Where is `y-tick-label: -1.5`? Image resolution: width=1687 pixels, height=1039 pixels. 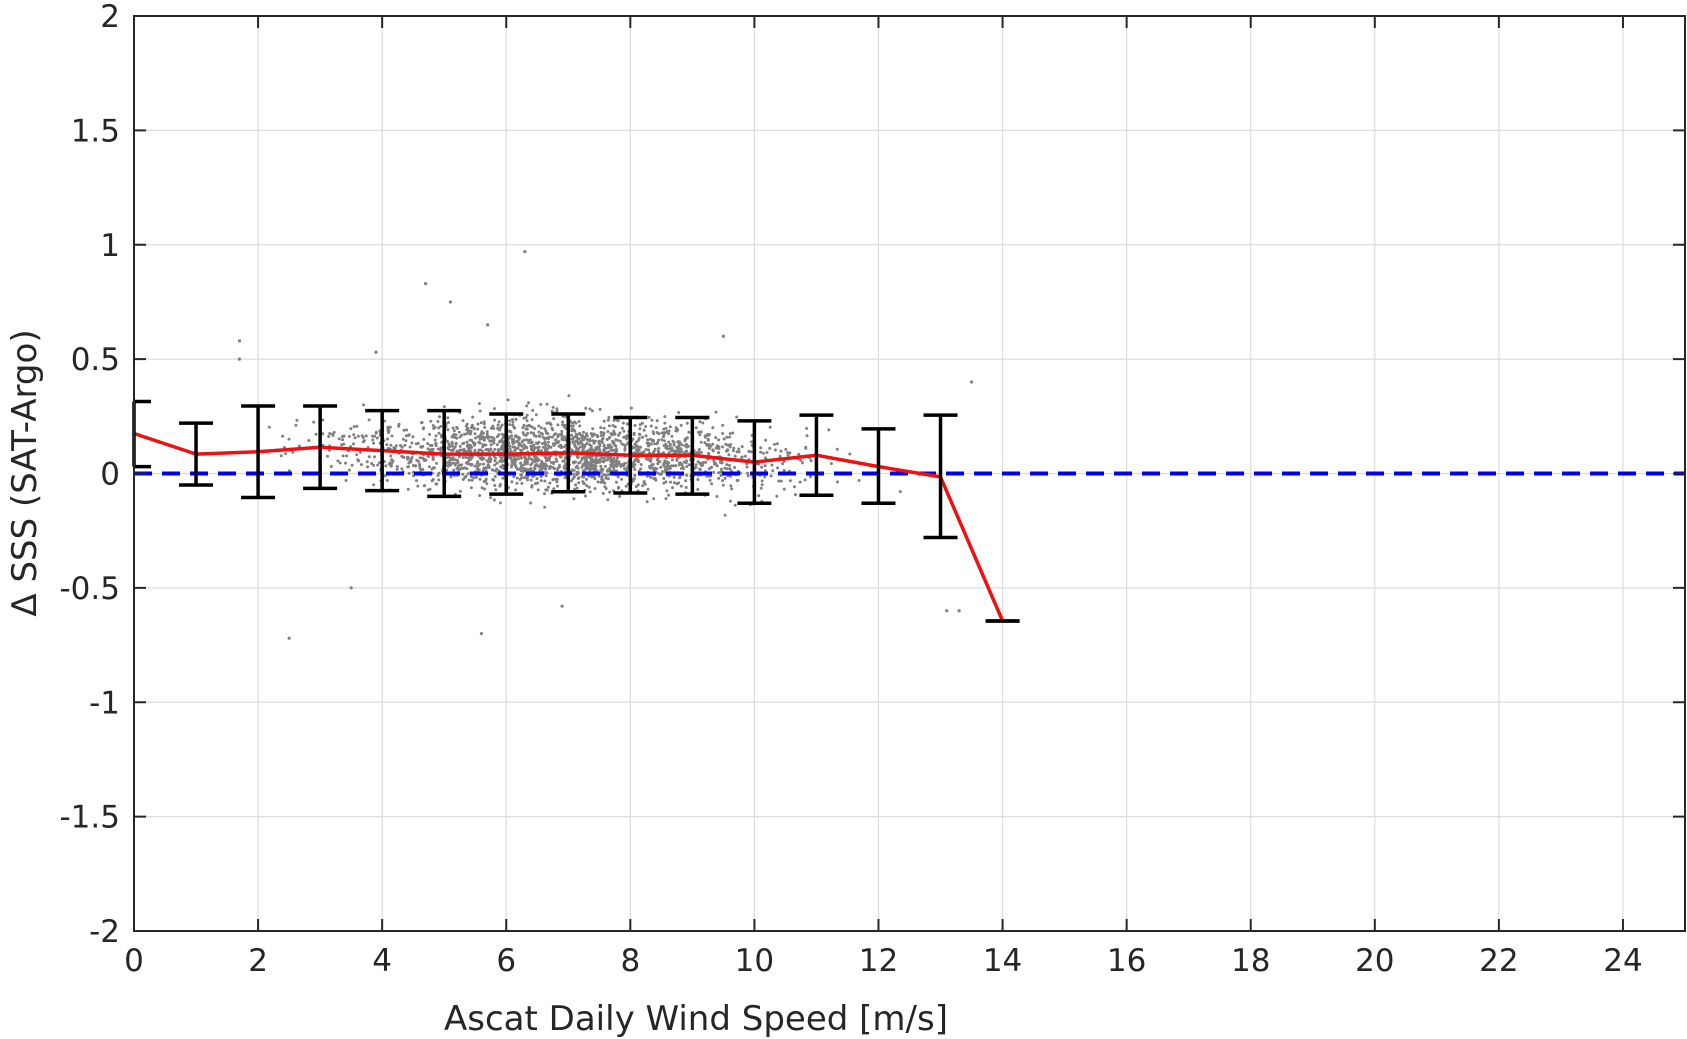 y-tick-label: -1.5 is located at coordinates (90, 818).